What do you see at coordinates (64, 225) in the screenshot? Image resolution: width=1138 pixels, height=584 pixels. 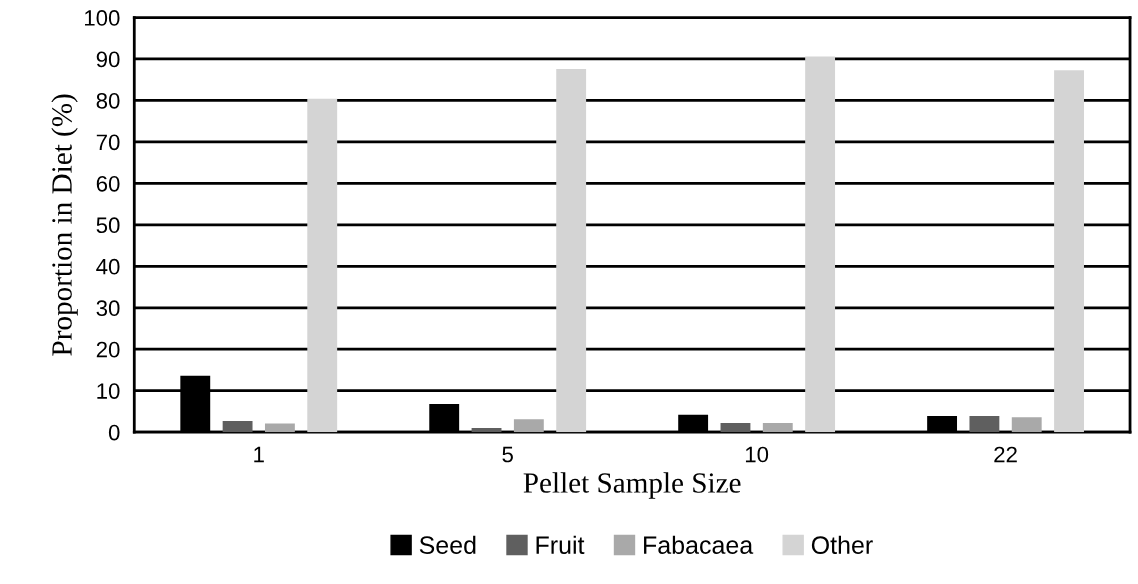 I see `y-axis-title: Proportion in Diet (%)` at bounding box center [64, 225].